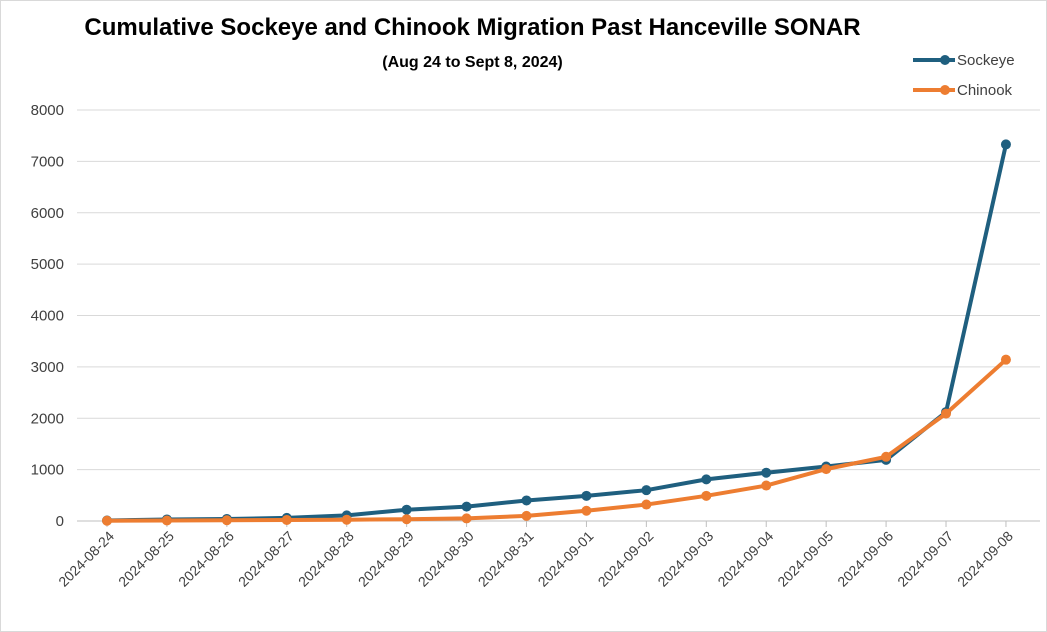  I want to click on x-tick-label: 2024-08-28, so click(326, 559).